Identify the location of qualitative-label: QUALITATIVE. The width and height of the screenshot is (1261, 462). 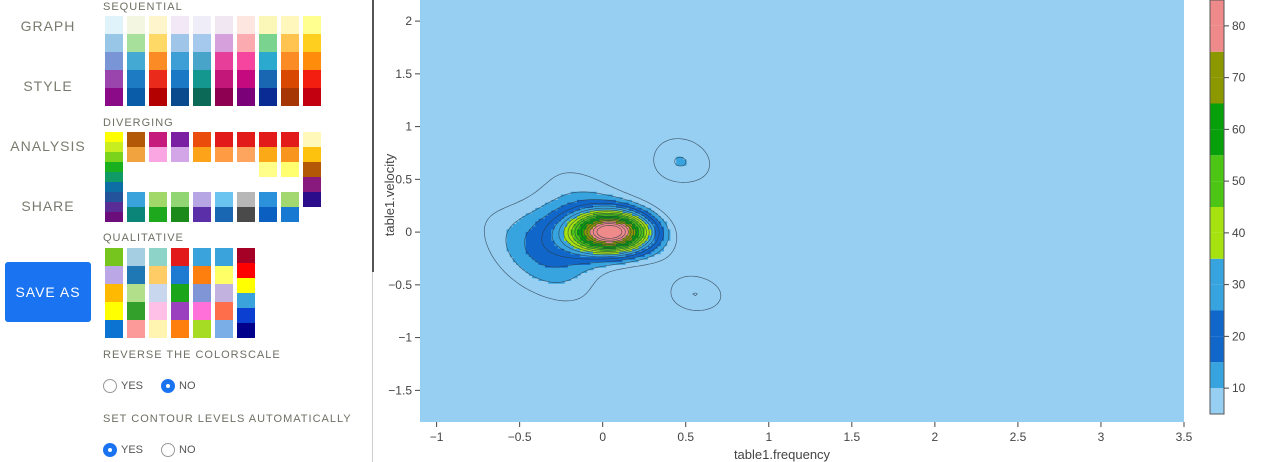
(143, 238).